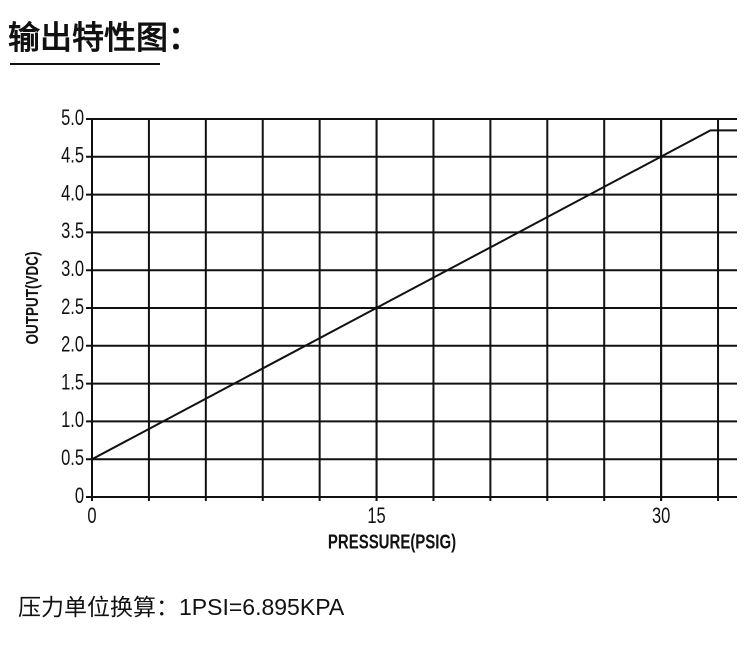 The image size is (750, 662). What do you see at coordinates (376, 516) in the screenshot?
I see `x-tick-label: 15` at bounding box center [376, 516].